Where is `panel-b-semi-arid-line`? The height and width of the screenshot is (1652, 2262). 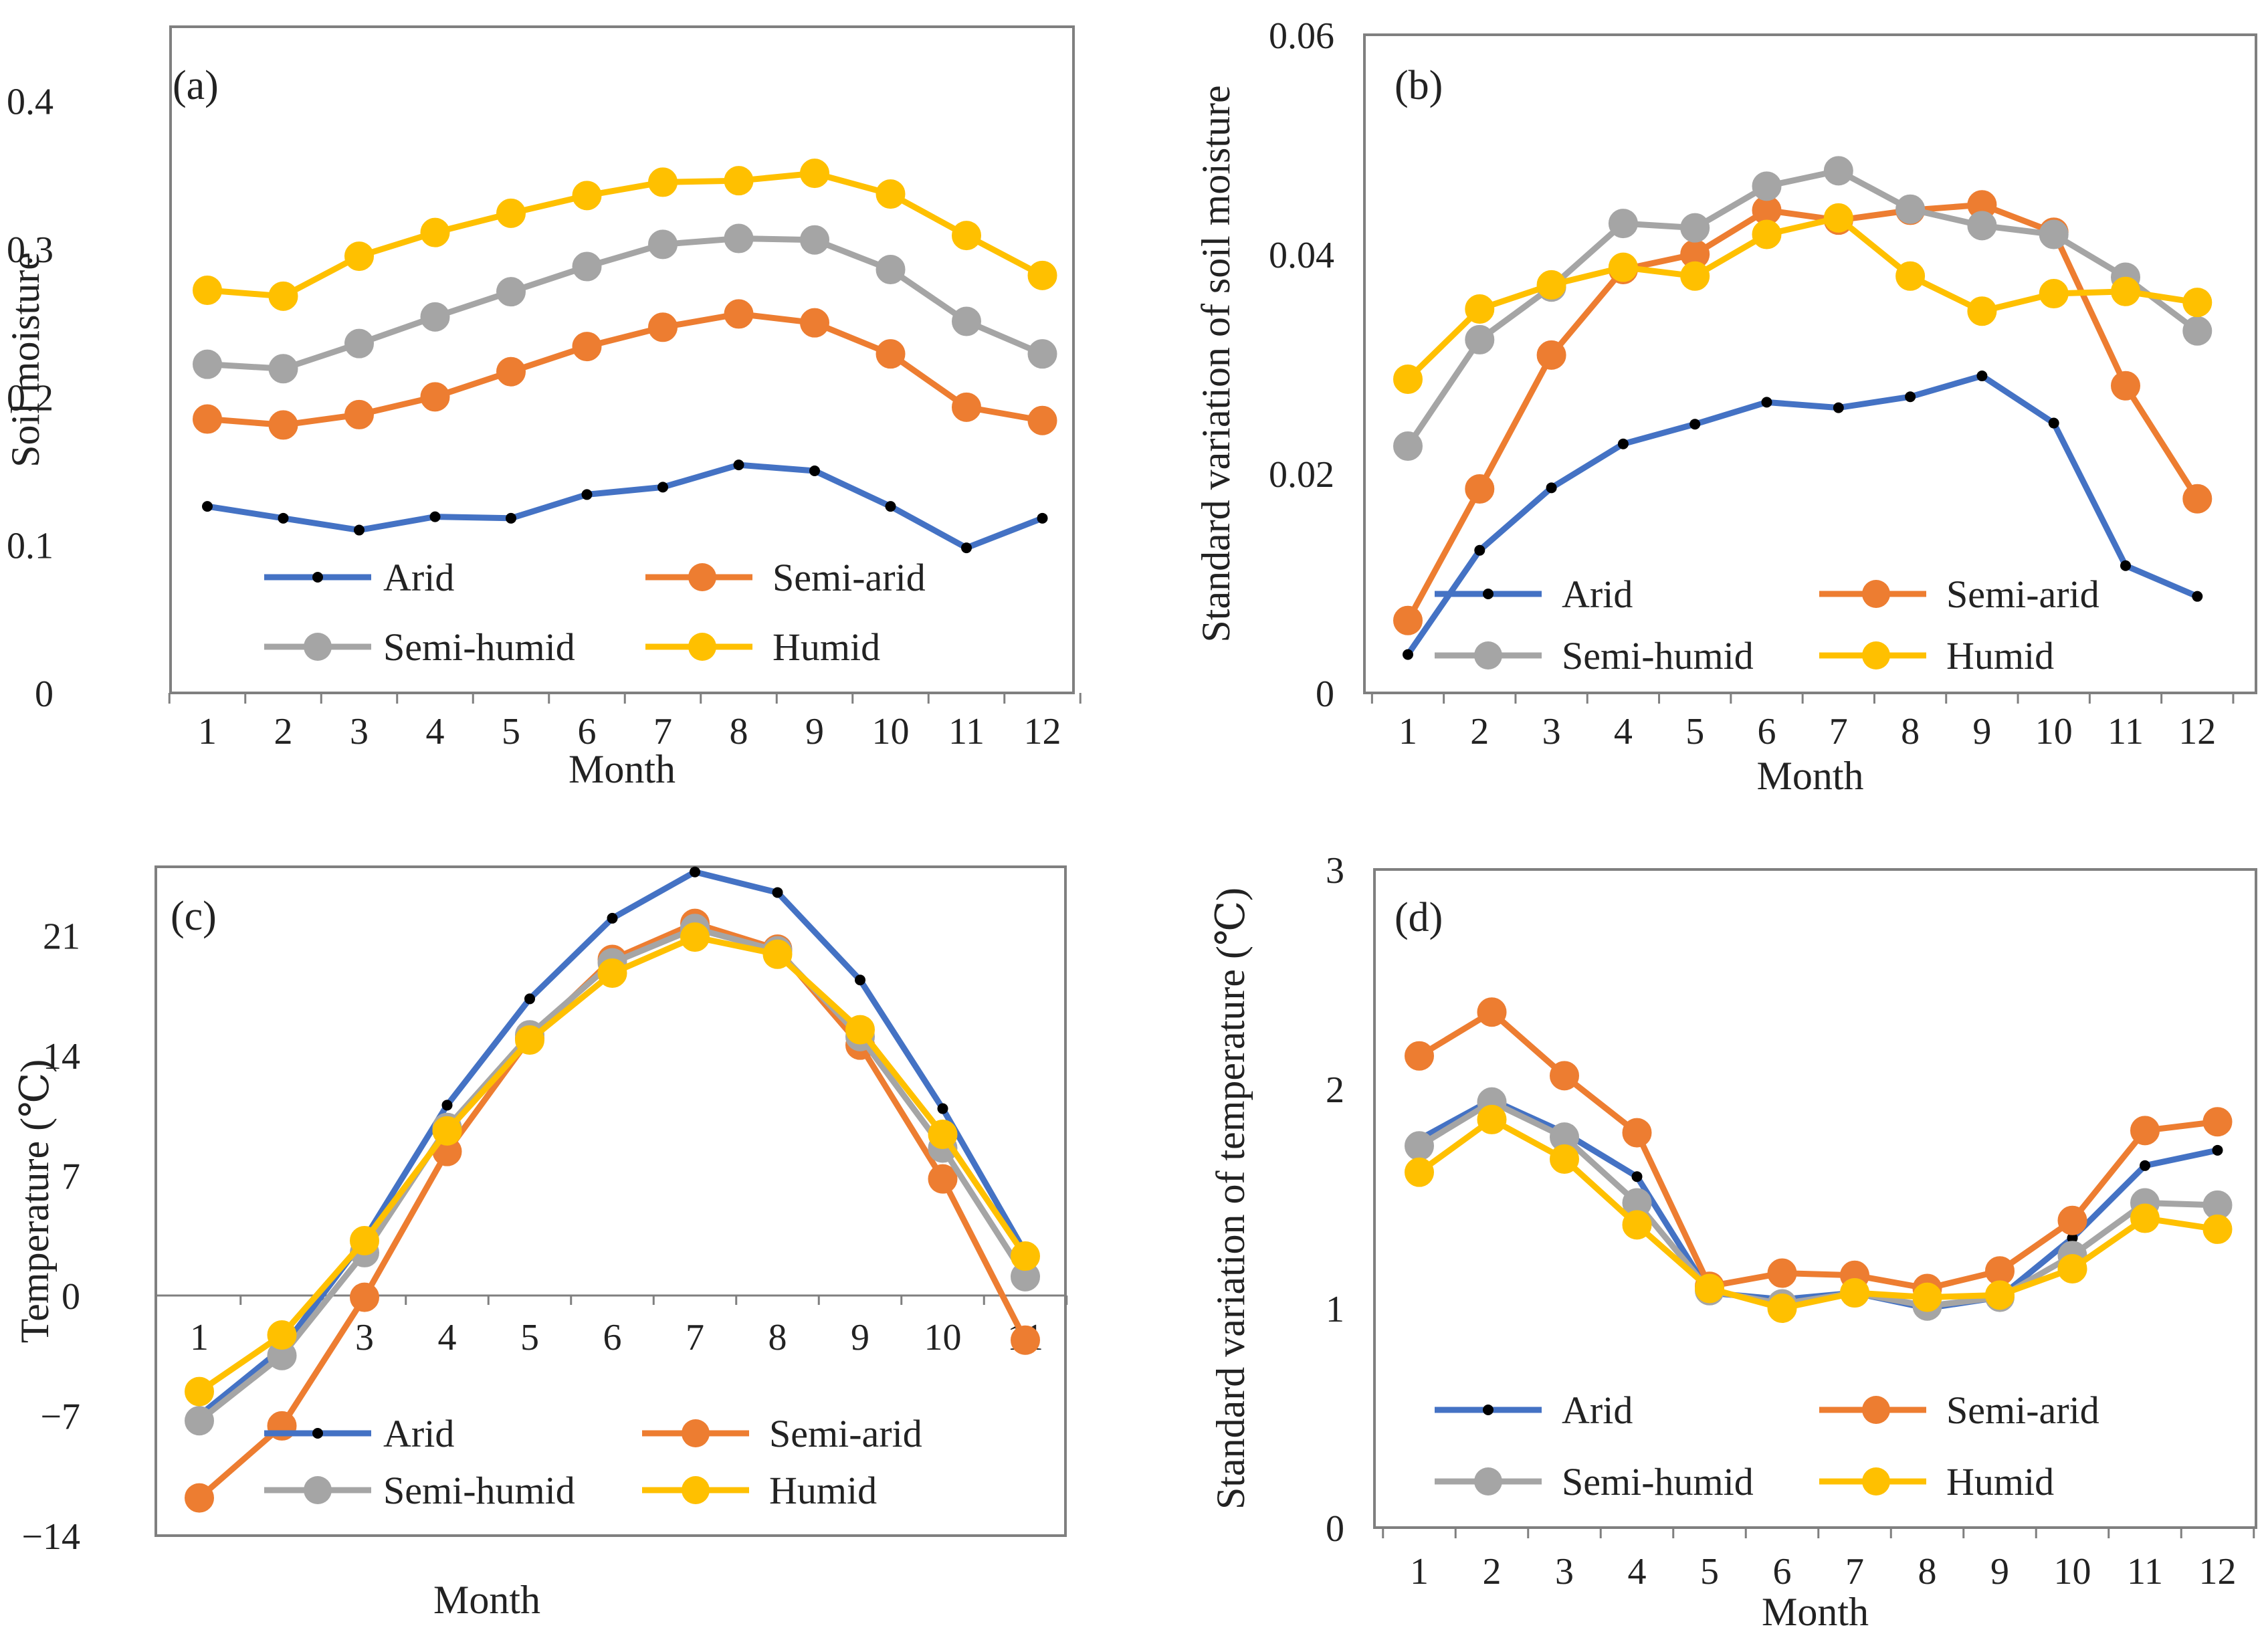
panel-b-semi-arid-line is located at coordinates (1802, 412).